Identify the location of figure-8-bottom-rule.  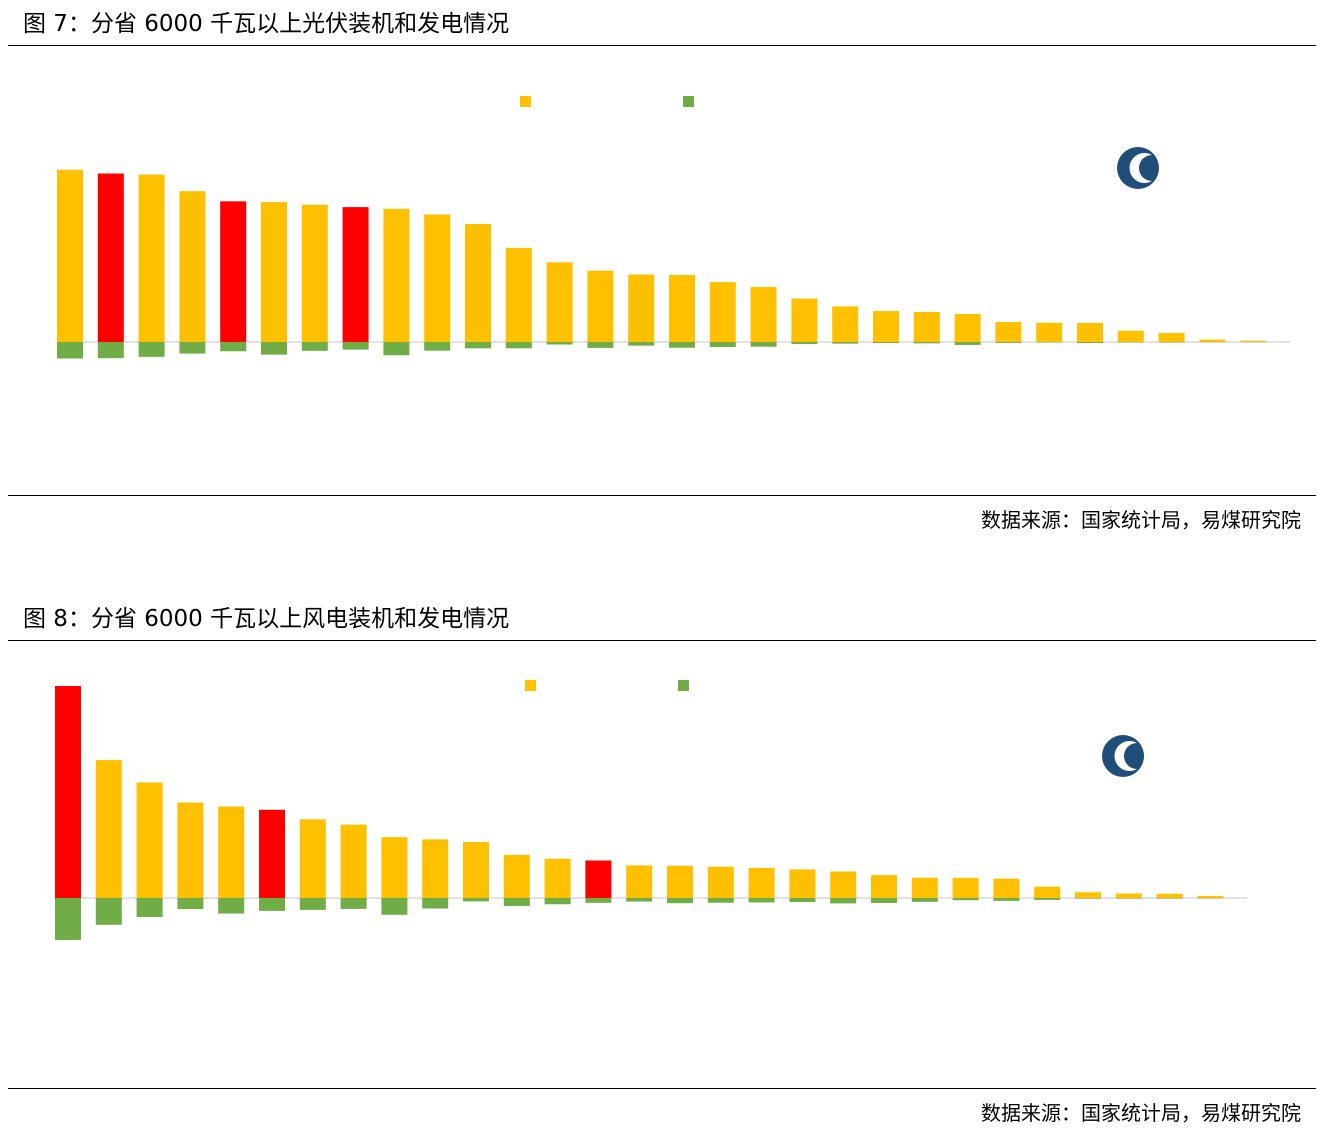
(662, 1088).